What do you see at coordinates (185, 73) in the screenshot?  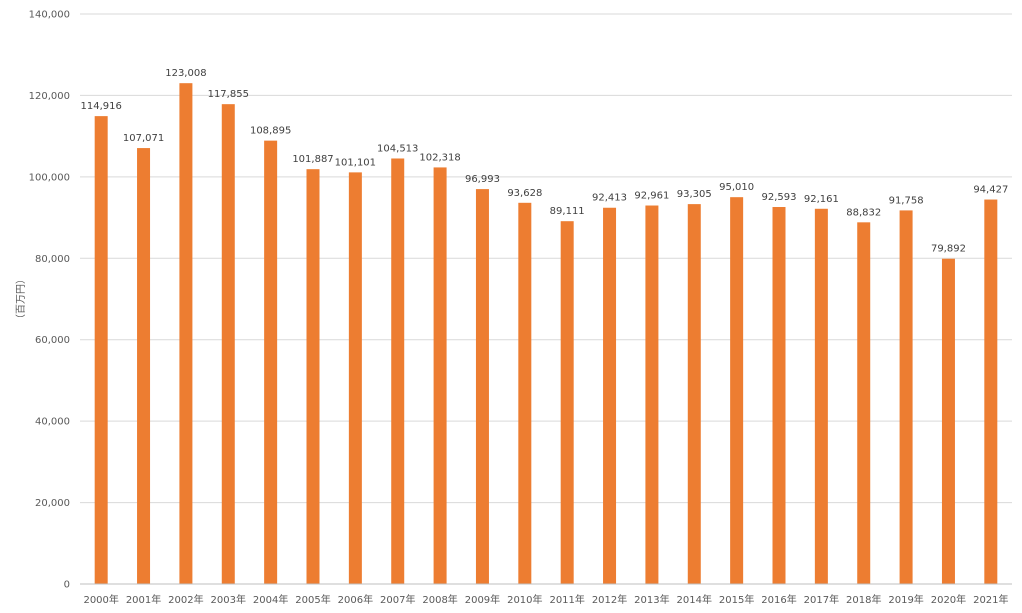 I see `data-label: 123,008` at bounding box center [185, 73].